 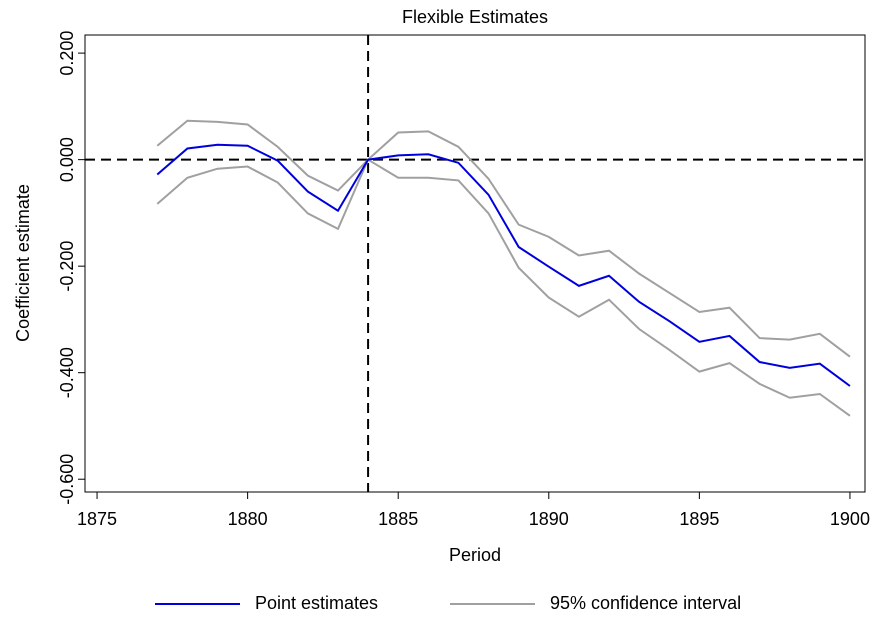 I want to click on x-axis-title: Period, so click(x=475, y=555).